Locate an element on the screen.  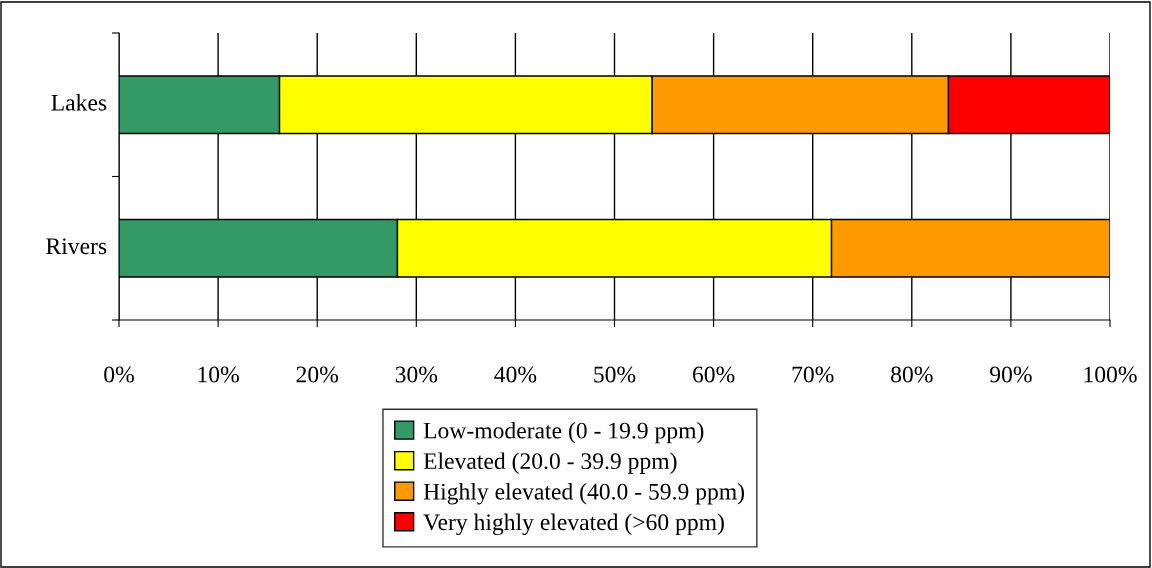
x-tick-label: 90% is located at coordinates (1011, 374).